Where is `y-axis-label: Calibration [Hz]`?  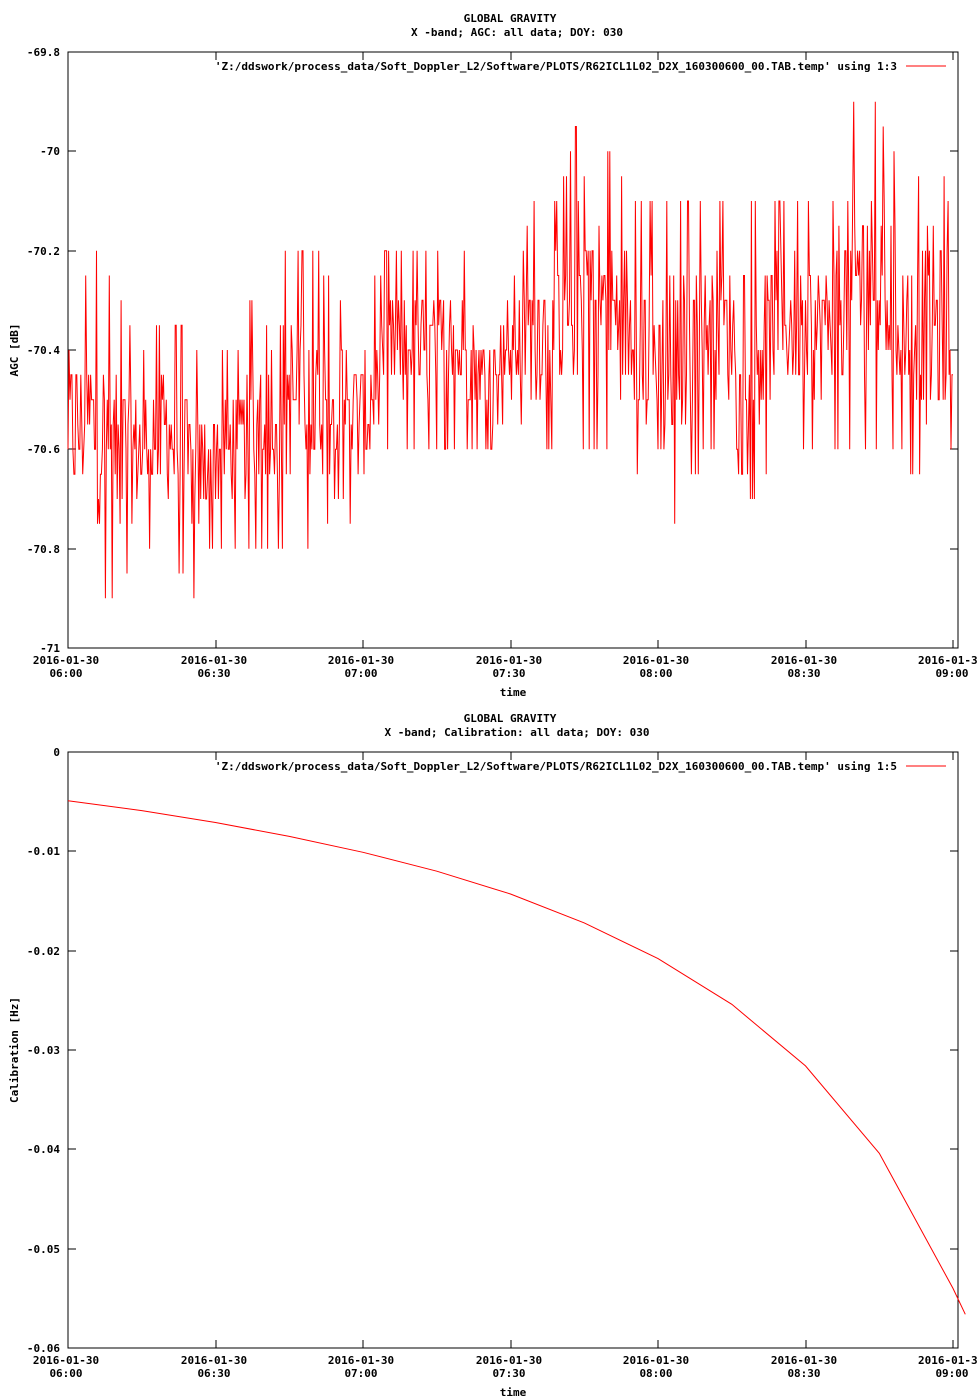
y-axis-label: Calibration [Hz] is located at coordinates (14, 1050).